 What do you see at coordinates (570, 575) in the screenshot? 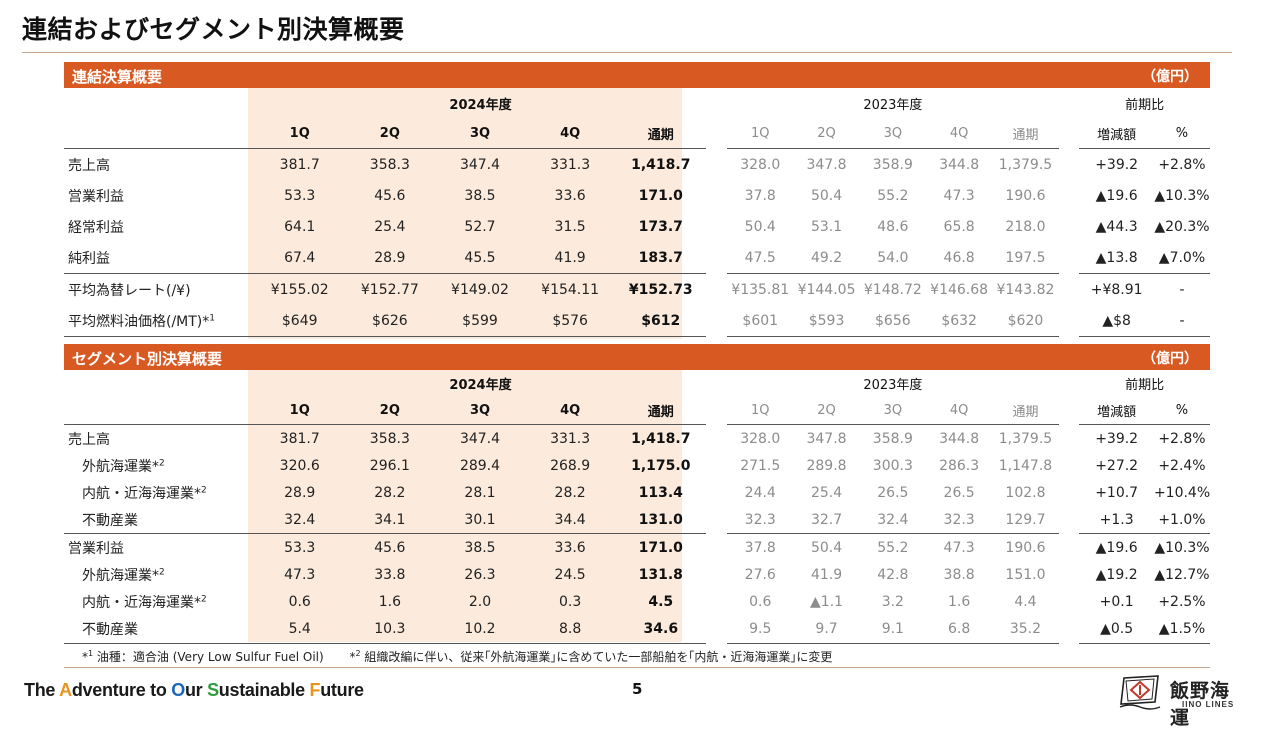
I see `value-cell: 24.5` at bounding box center [570, 575].